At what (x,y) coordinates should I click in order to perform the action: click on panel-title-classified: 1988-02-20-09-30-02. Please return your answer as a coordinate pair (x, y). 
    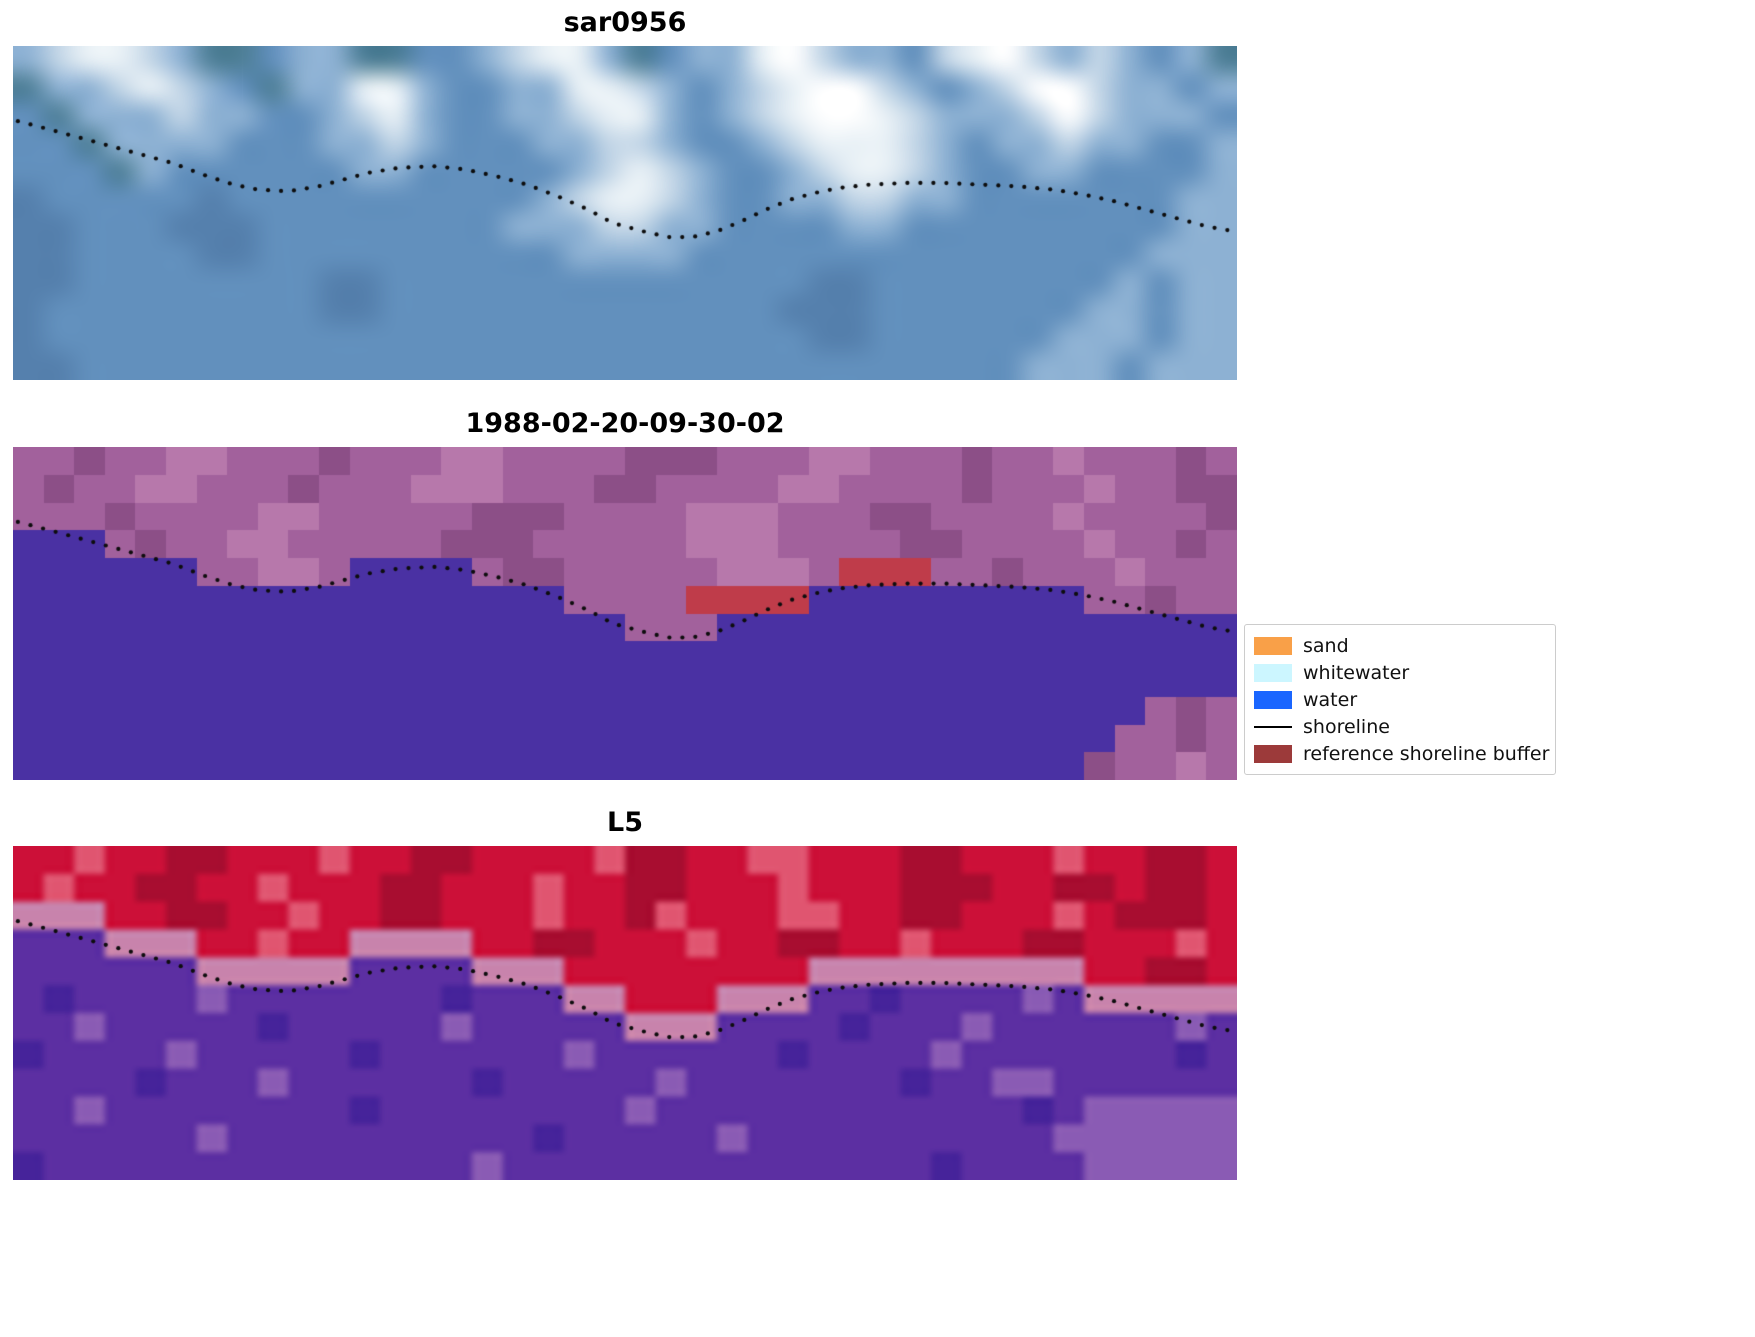
    Looking at the image, I should click on (625, 423).